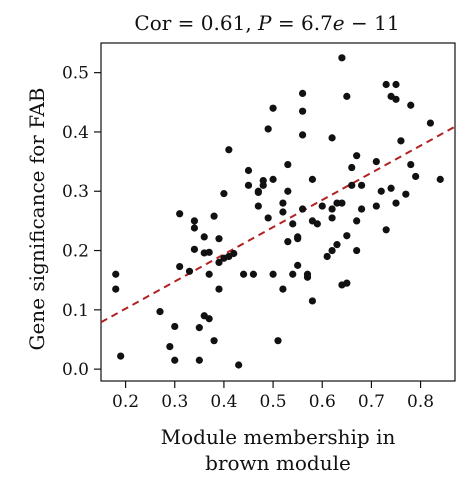 Image resolution: width=474 pixels, height=489 pixels. I want to click on y-tick-label: 0.4, so click(75, 133).